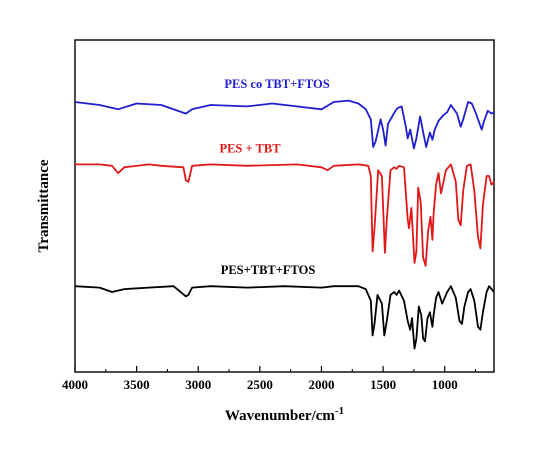  What do you see at coordinates (260, 384) in the screenshot?
I see `x-tick-label: 2500` at bounding box center [260, 384].